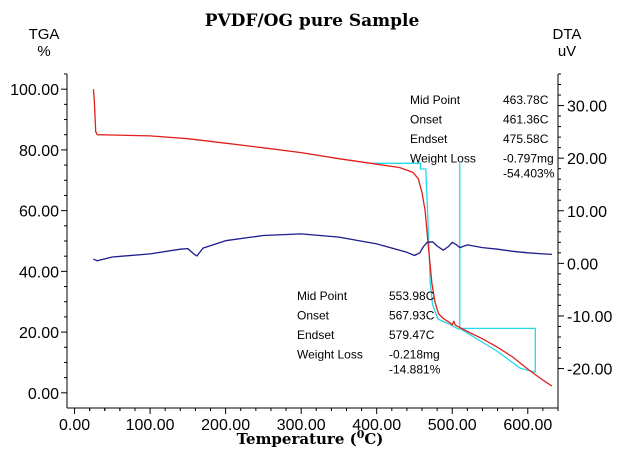  Describe the element at coordinates (587, 159) in the screenshot. I see `right-tick-label: 20.00` at that location.